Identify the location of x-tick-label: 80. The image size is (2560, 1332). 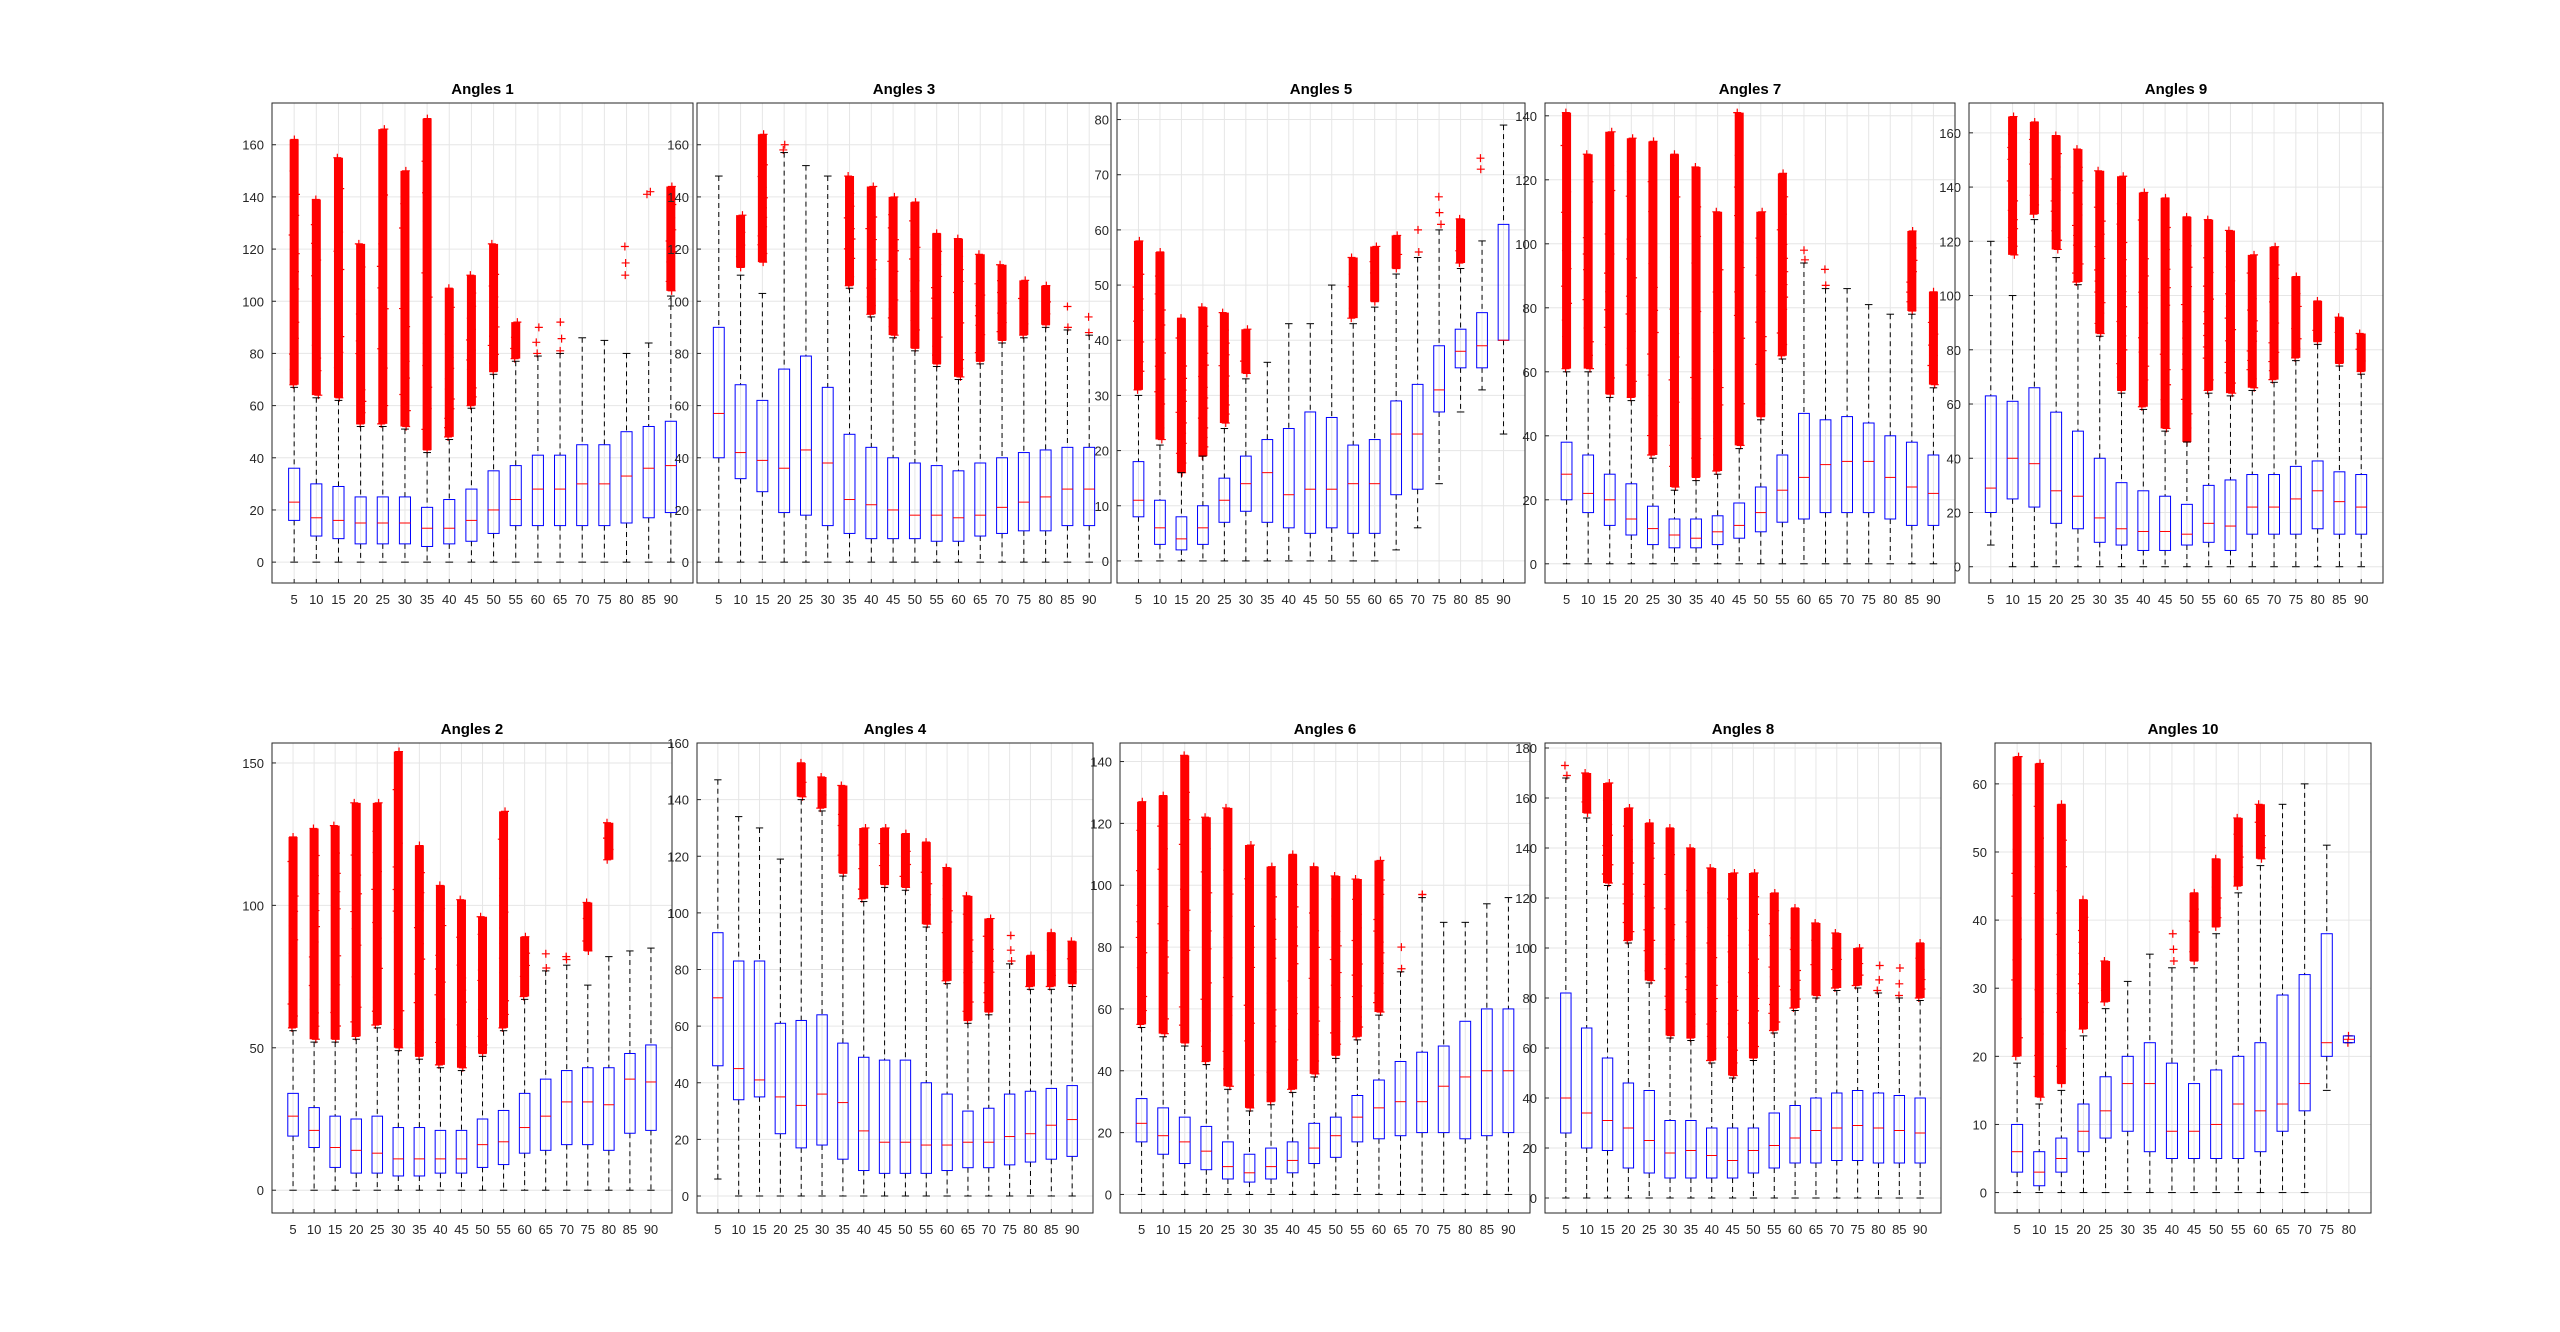
(626, 599).